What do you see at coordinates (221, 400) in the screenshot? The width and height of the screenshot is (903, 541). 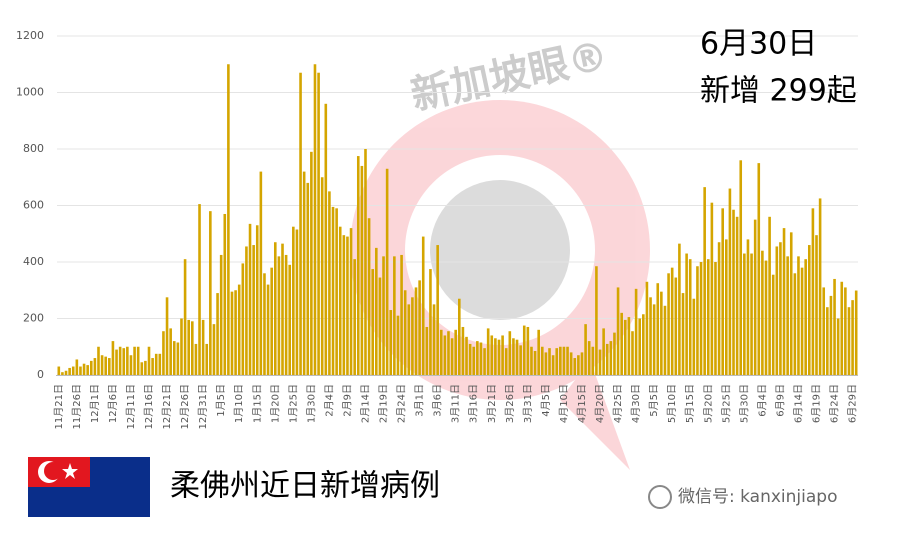 I see `x-tick-label: 1月5日` at bounding box center [221, 400].